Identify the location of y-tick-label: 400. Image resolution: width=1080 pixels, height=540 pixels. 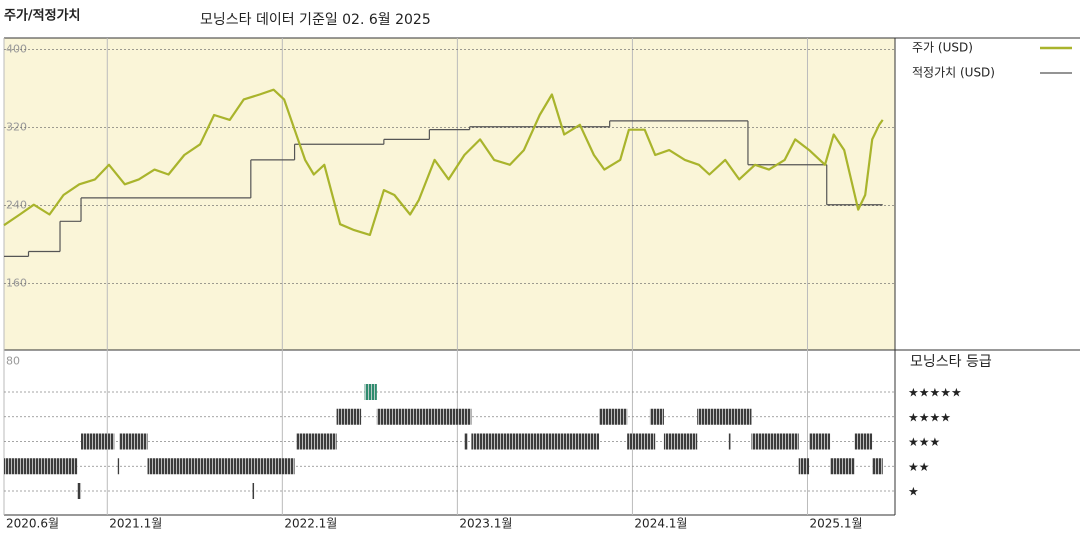
(16, 49).